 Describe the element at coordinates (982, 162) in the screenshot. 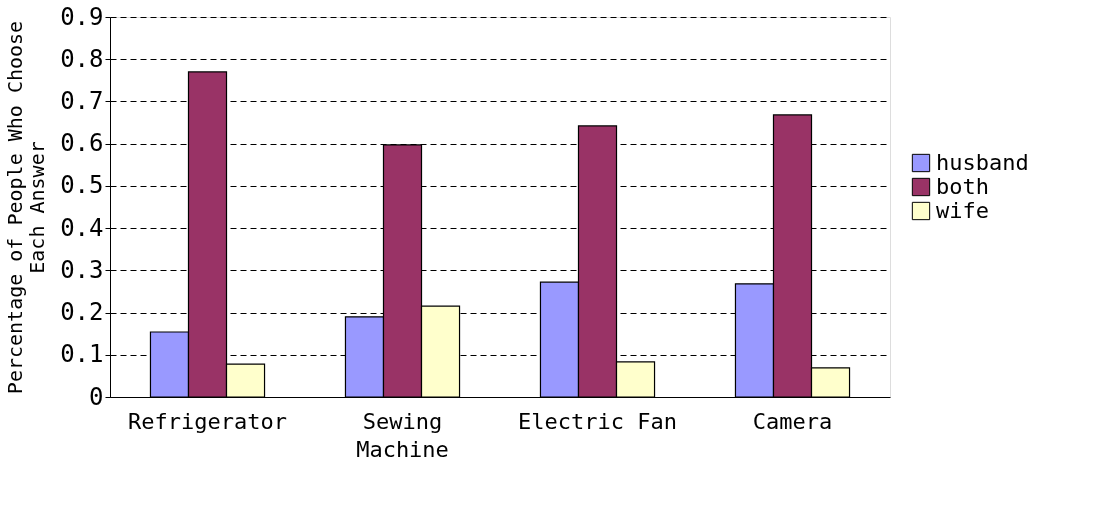

I see `legend-label: husband` at that location.